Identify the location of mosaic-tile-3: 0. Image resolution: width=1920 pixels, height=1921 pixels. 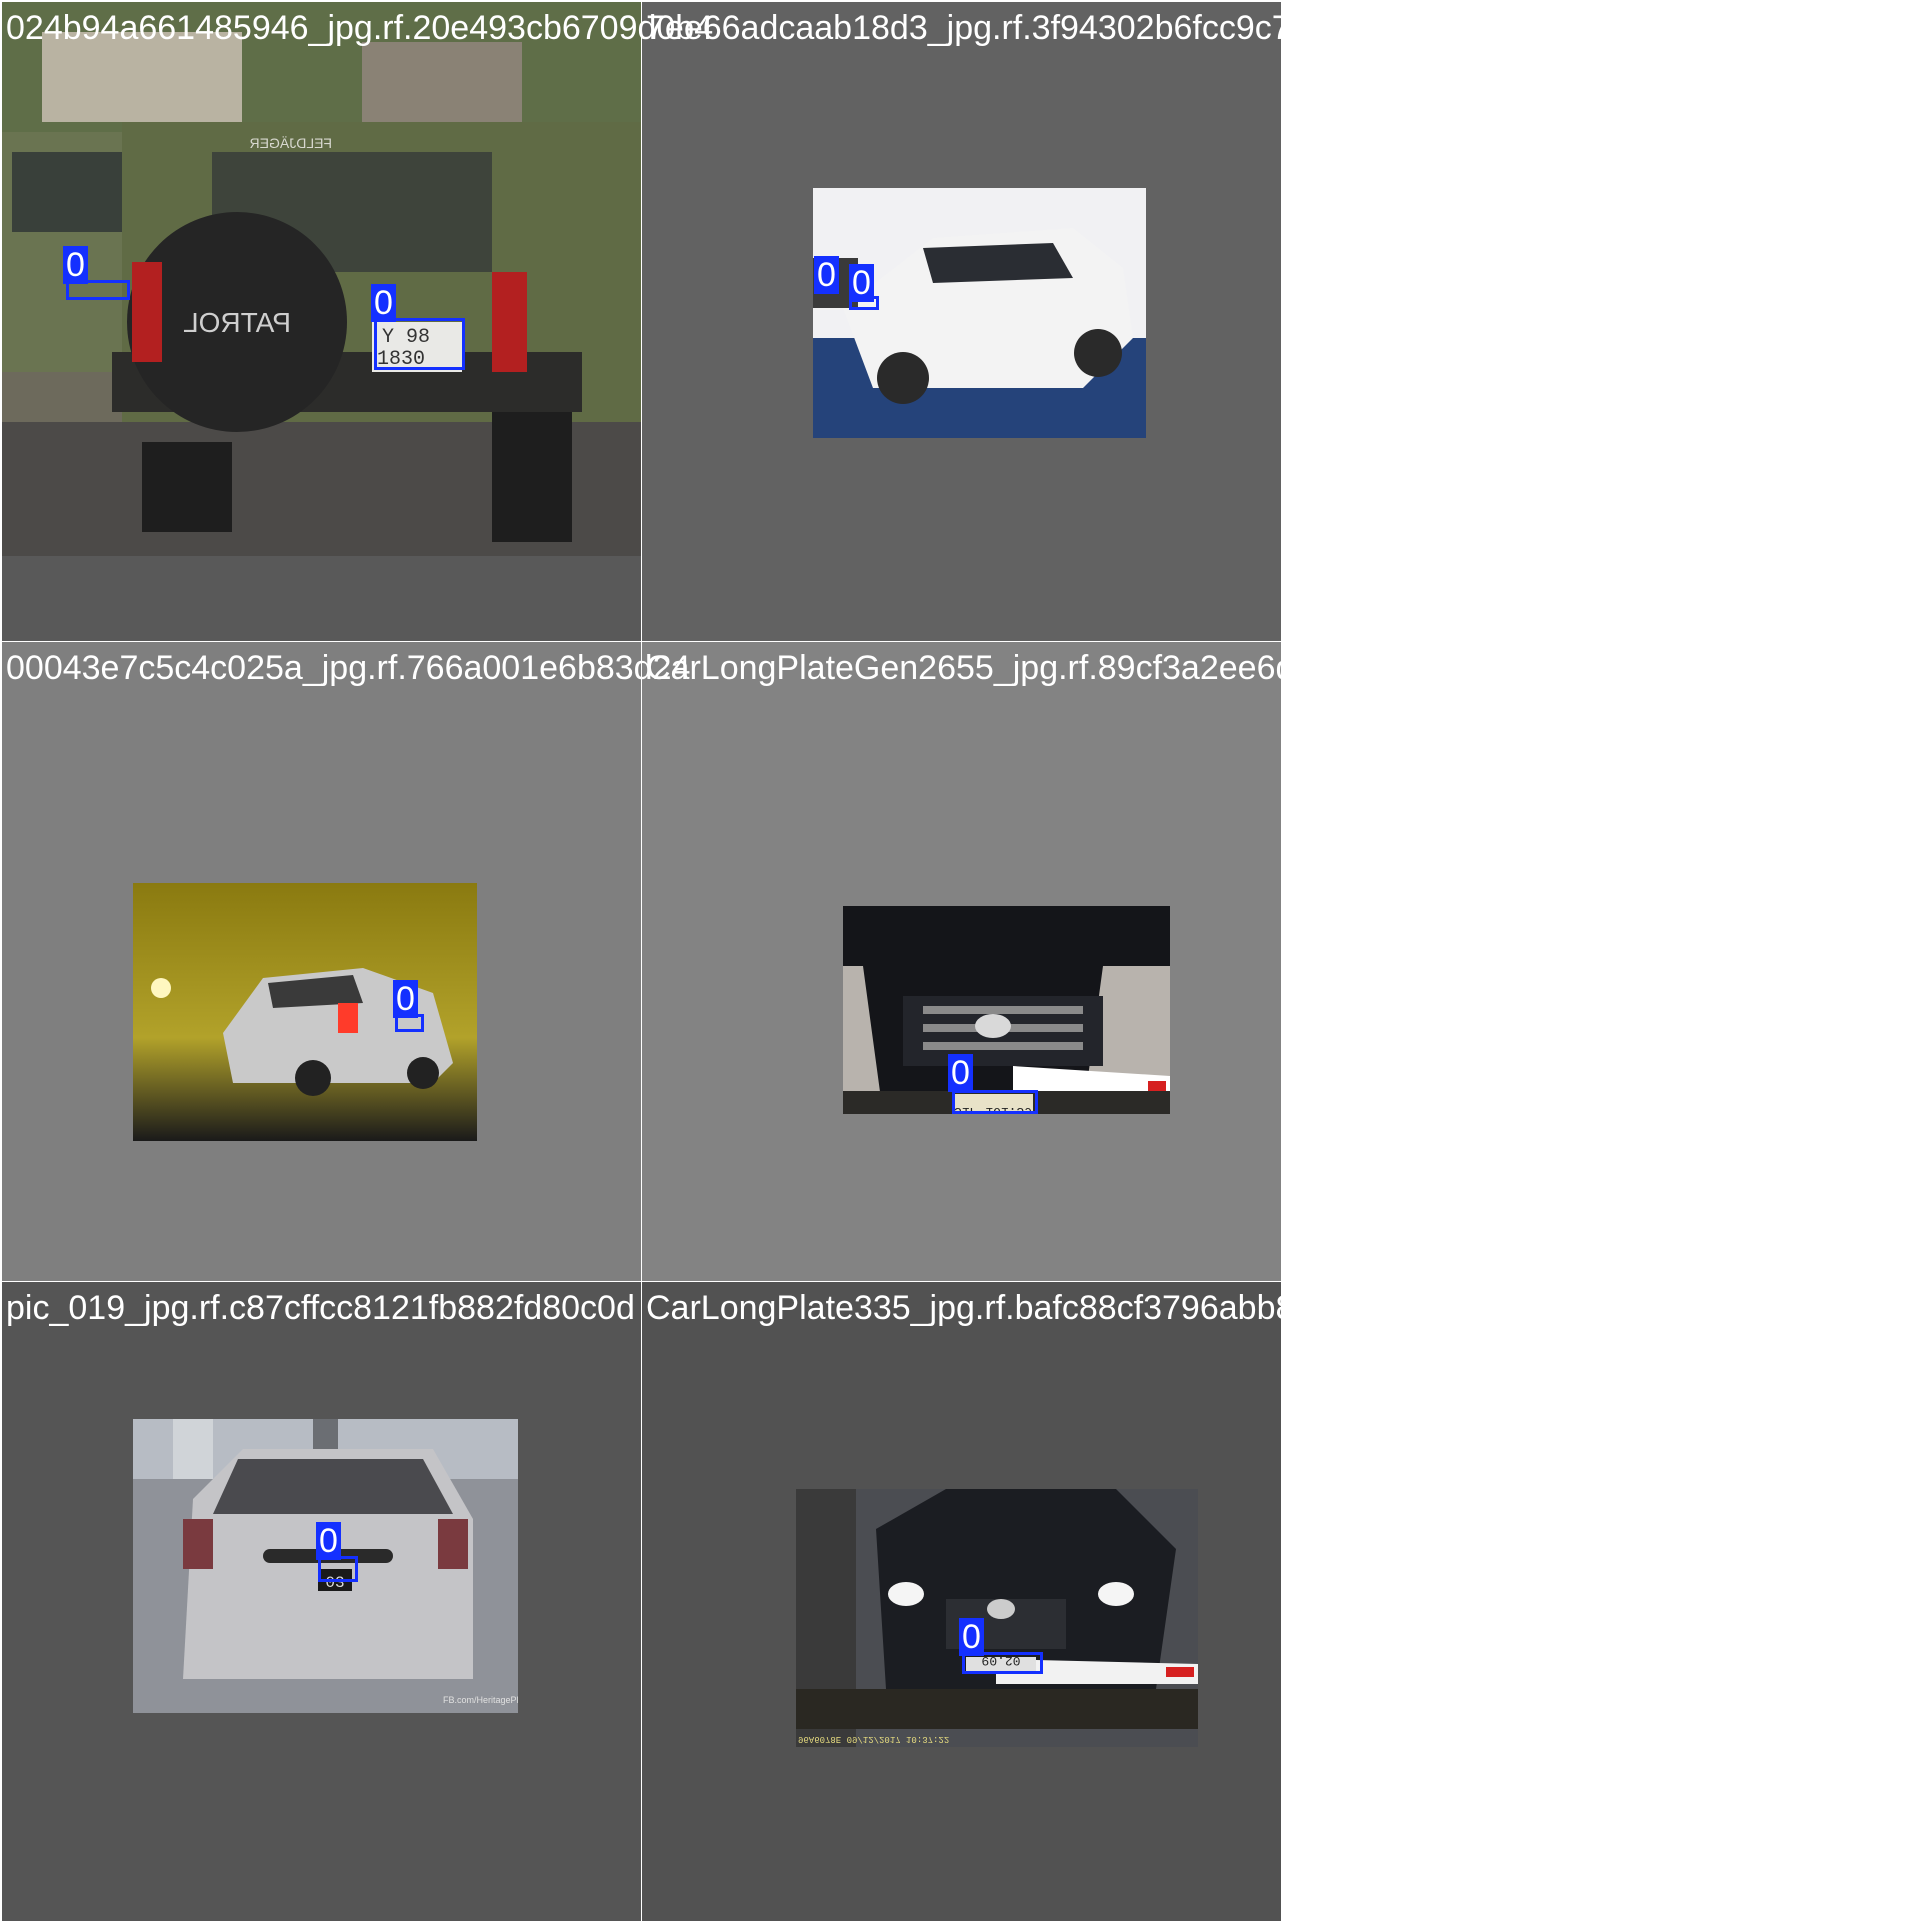
(321, 961).